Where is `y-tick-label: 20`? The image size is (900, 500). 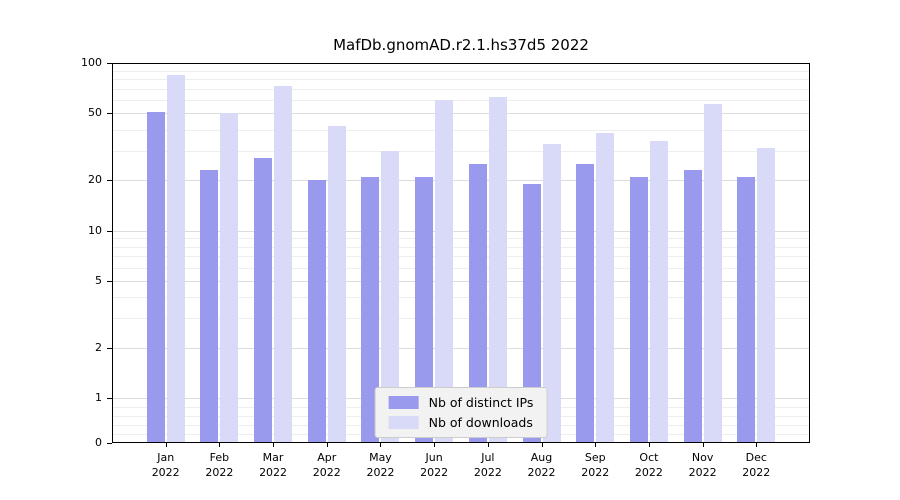
y-tick-label: 20 is located at coordinates (95, 180).